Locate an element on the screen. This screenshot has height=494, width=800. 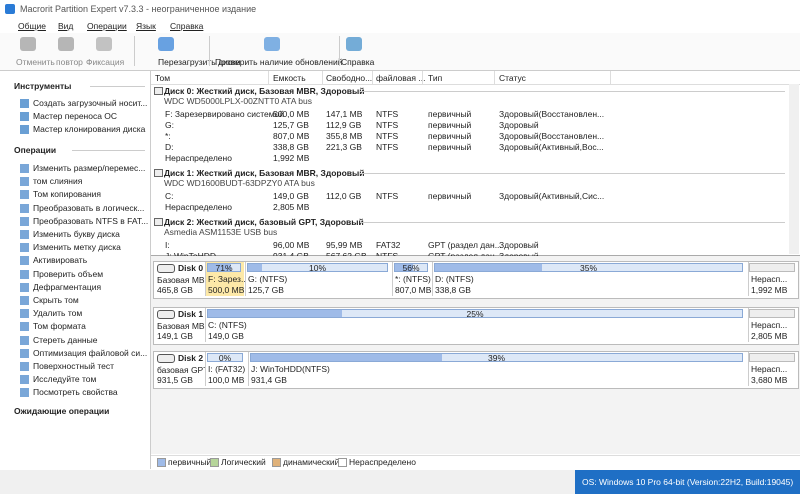
table-cell: 95,99 MB is located at coordinates (344, 245).